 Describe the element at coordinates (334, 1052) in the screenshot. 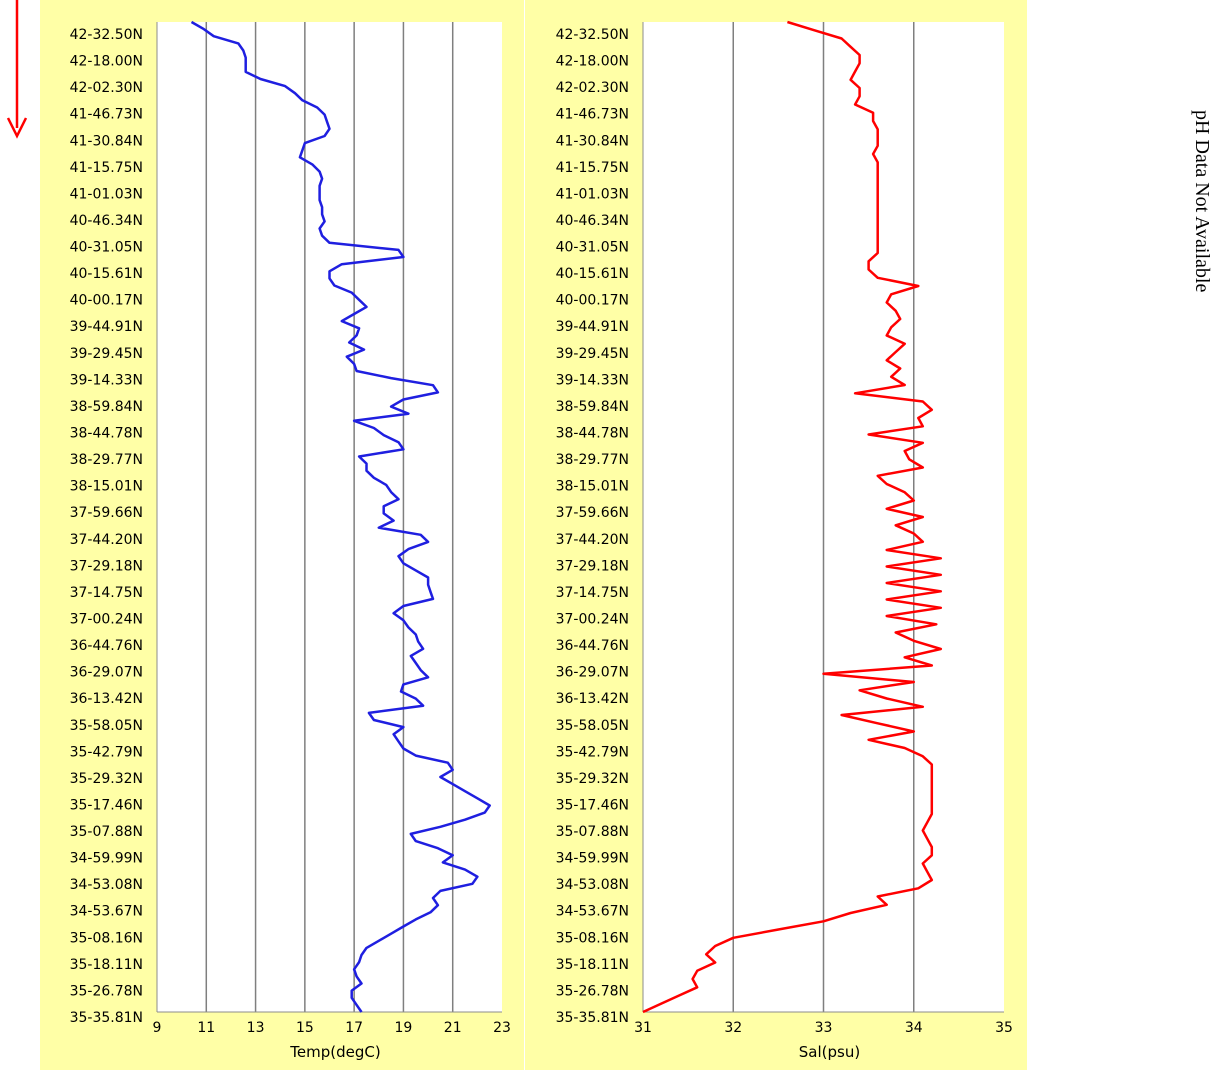

I see `x-axis-title: Temp(degC)` at that location.